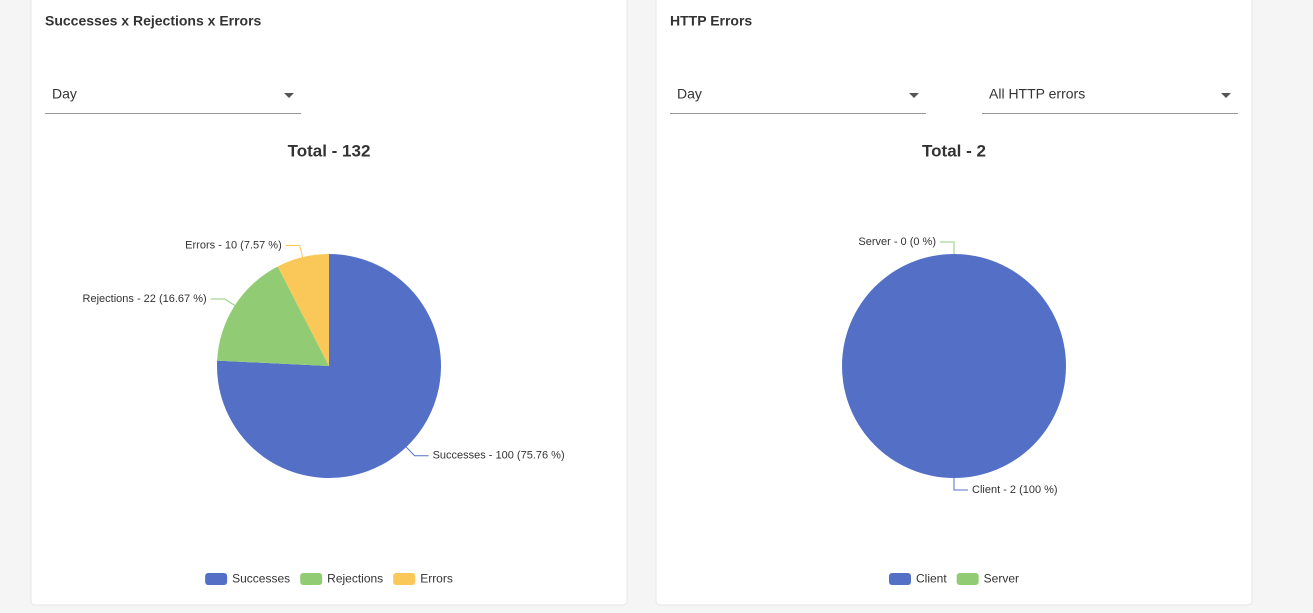 This screenshot has height=613, width=1313. I want to click on chart-subtitle: Total - 132, so click(329, 150).